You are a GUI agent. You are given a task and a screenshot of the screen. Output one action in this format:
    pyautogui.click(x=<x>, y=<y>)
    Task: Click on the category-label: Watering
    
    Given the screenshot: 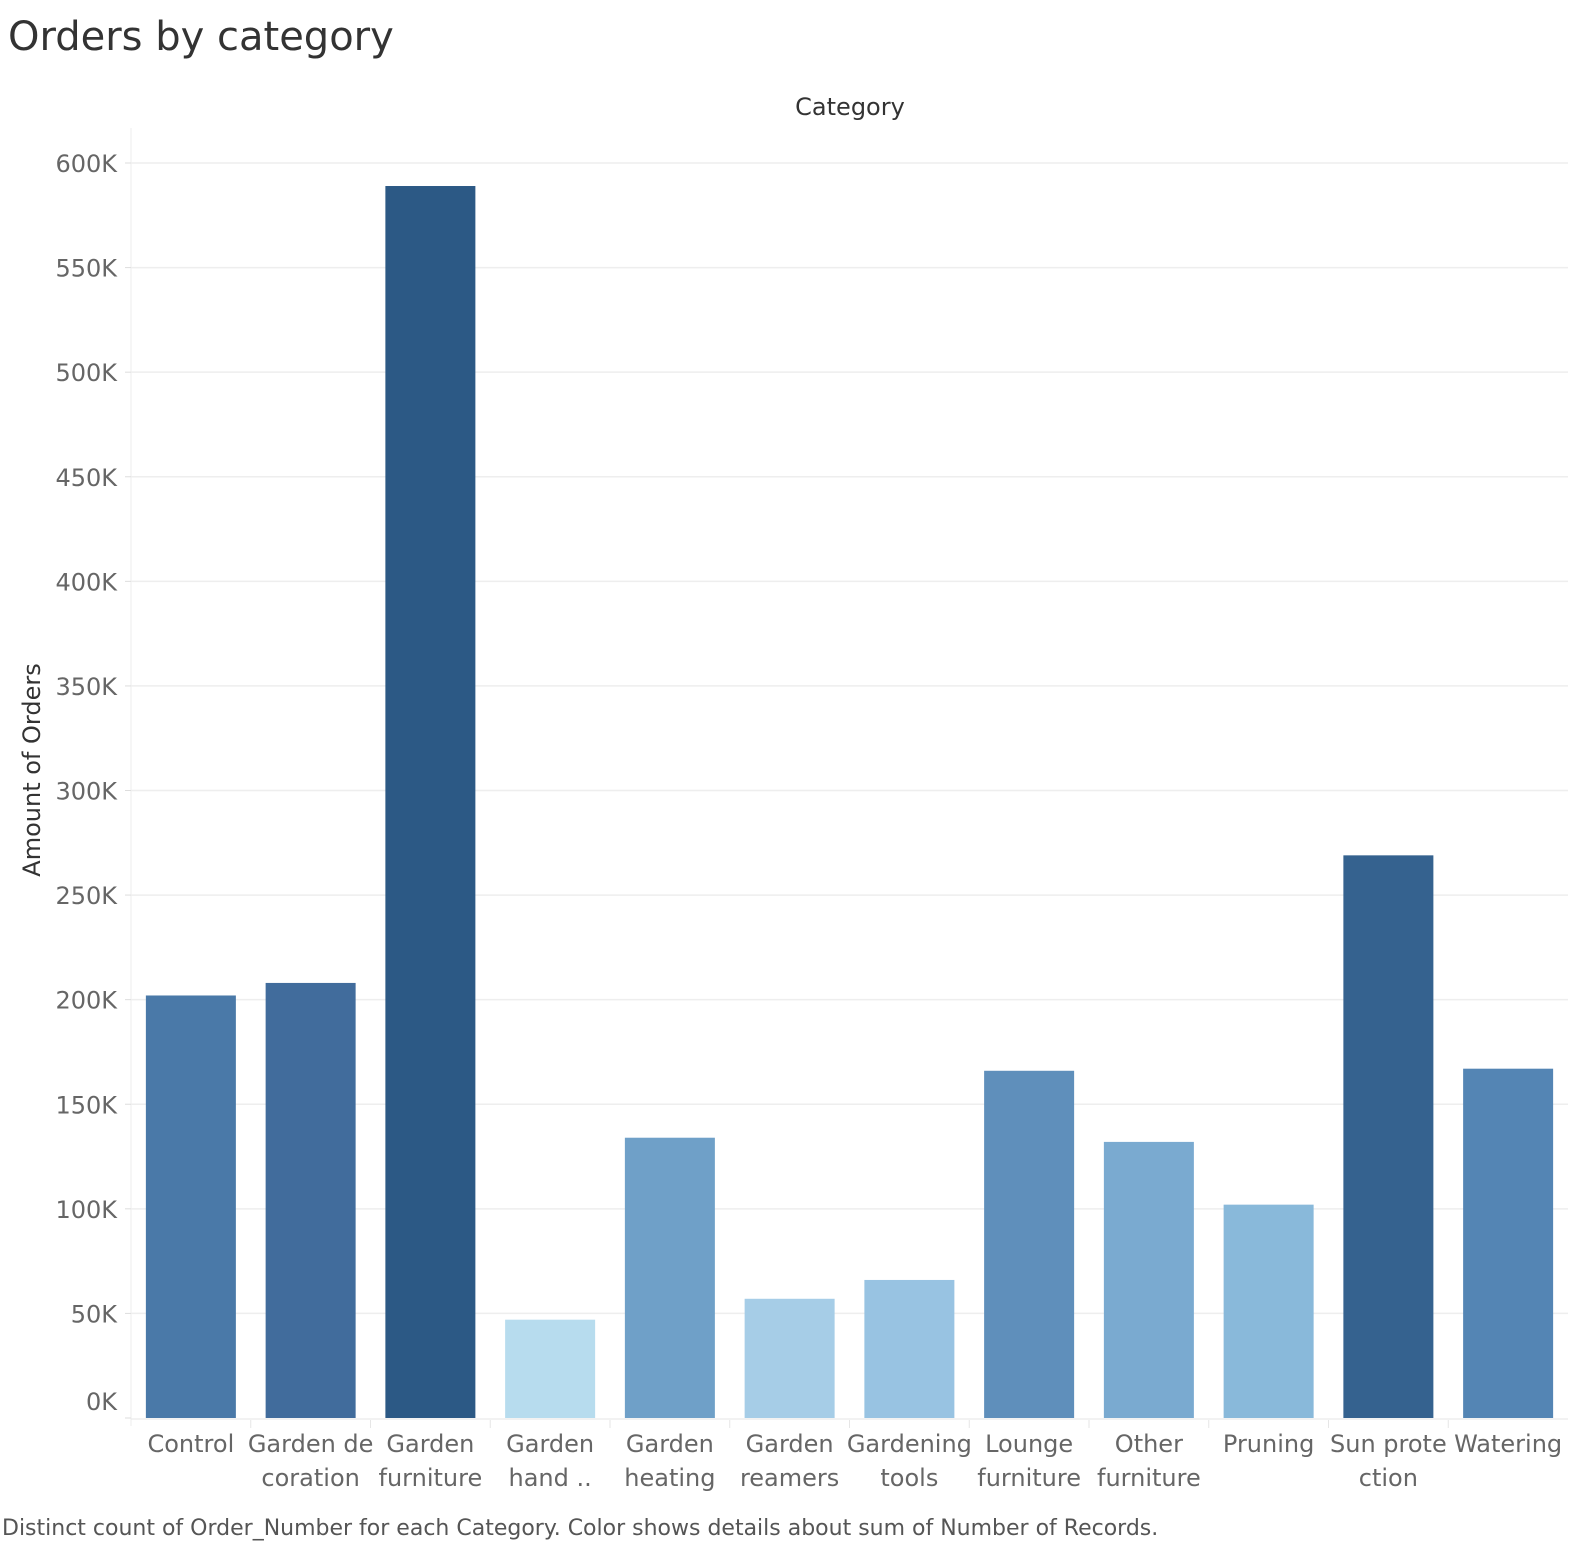 What is the action you would take?
    pyautogui.click(x=1508, y=1444)
    